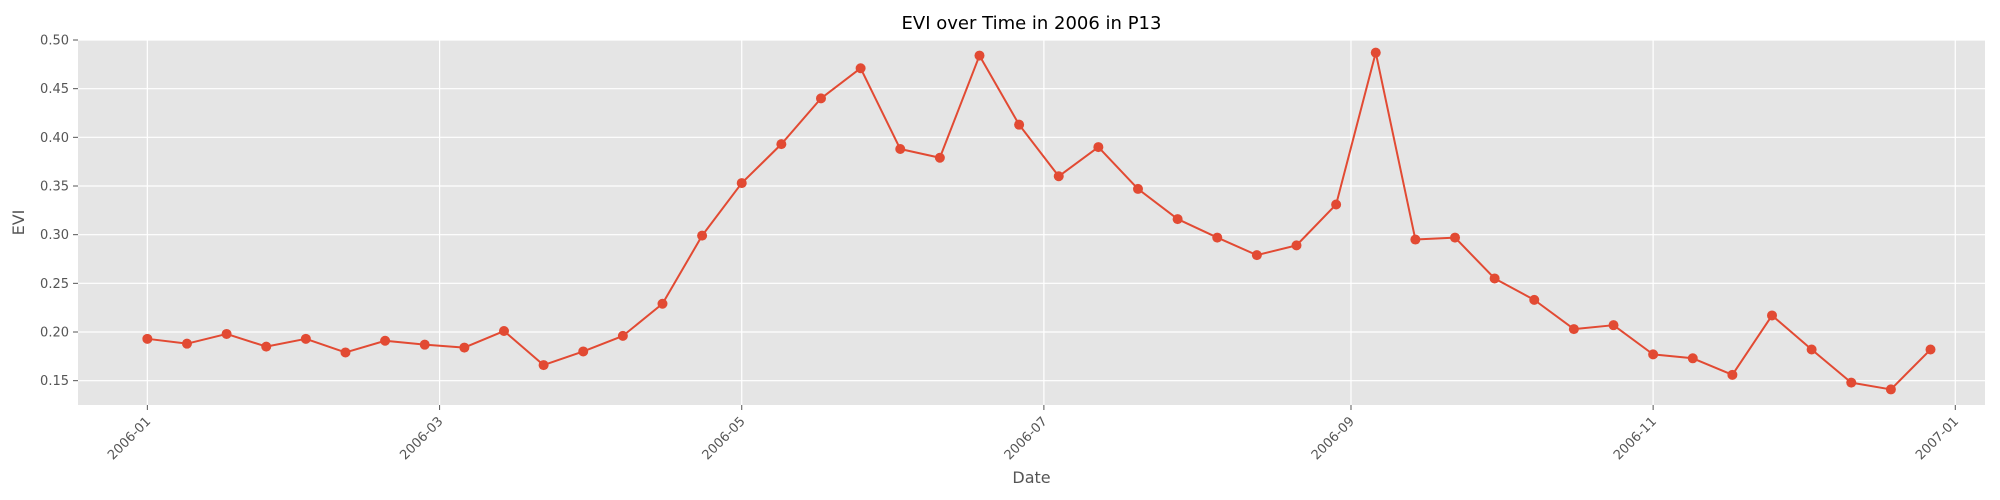 Image resolution: width=2000 pixels, height=500 pixels. I want to click on y-tick-label: 0.35, so click(54, 187).